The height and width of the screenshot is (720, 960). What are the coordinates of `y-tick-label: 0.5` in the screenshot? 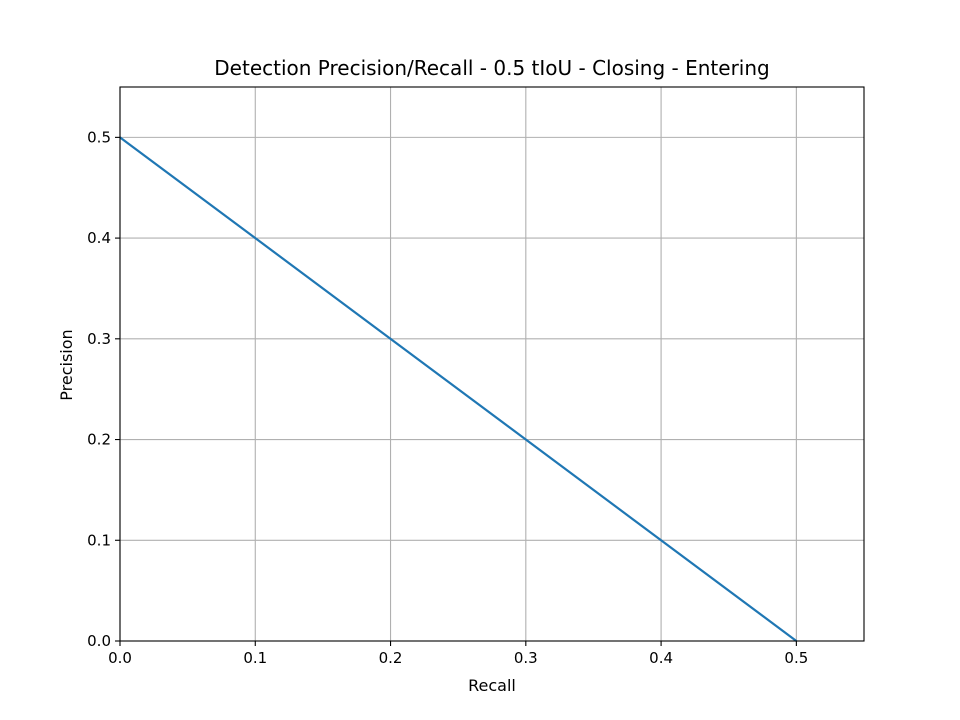 It's located at (99, 137).